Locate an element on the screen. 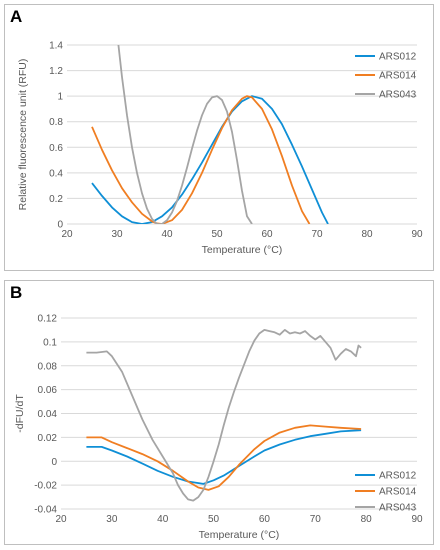  y-tick-label: 1.2 is located at coordinates (56, 71).